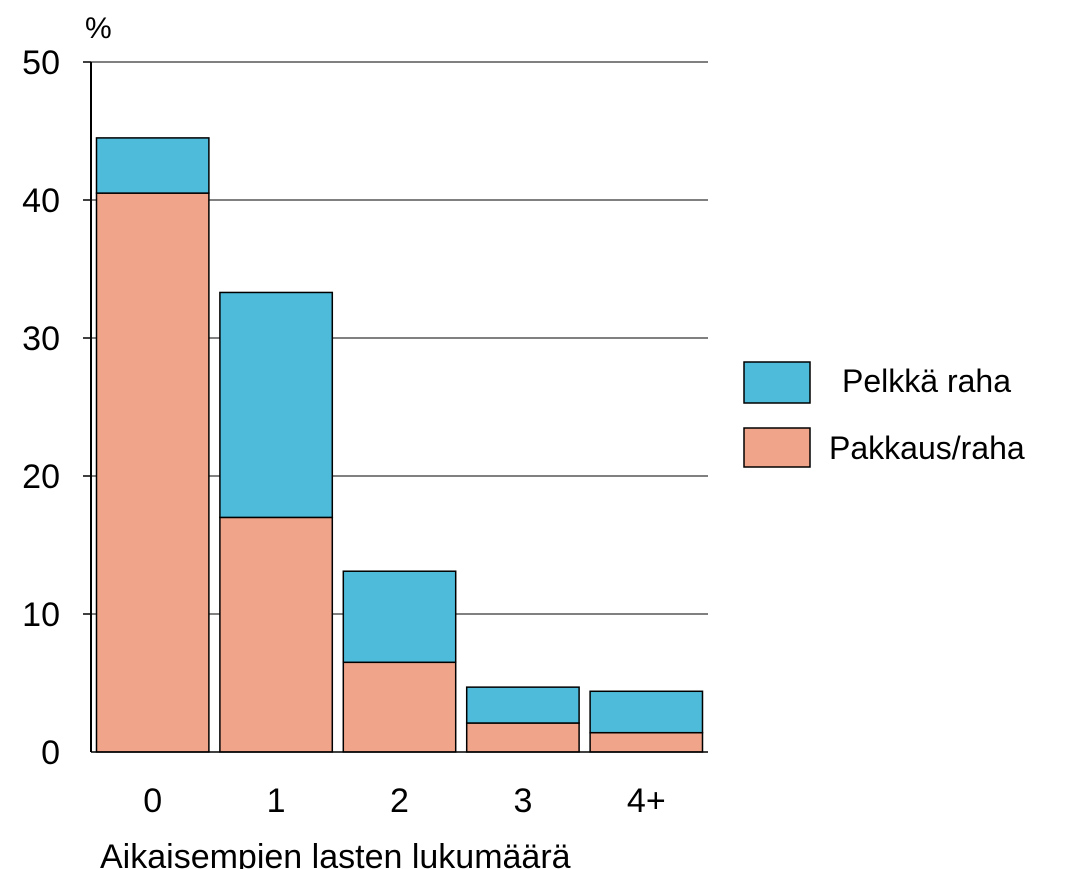 The image size is (1066, 869). What do you see at coordinates (41, 339) in the screenshot?
I see `y-tick-label: 30` at bounding box center [41, 339].